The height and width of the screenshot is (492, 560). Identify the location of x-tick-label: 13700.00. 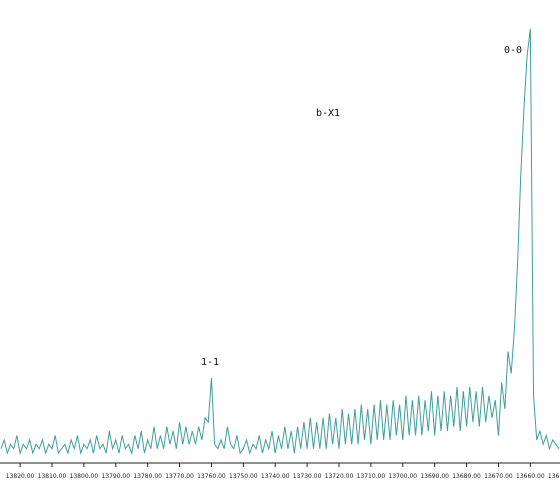
(402, 476).